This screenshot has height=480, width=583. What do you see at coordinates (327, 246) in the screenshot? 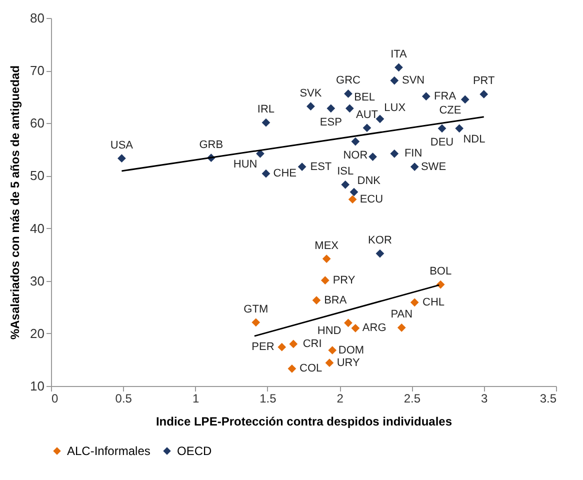
I see `data-label: MEX` at bounding box center [327, 246].